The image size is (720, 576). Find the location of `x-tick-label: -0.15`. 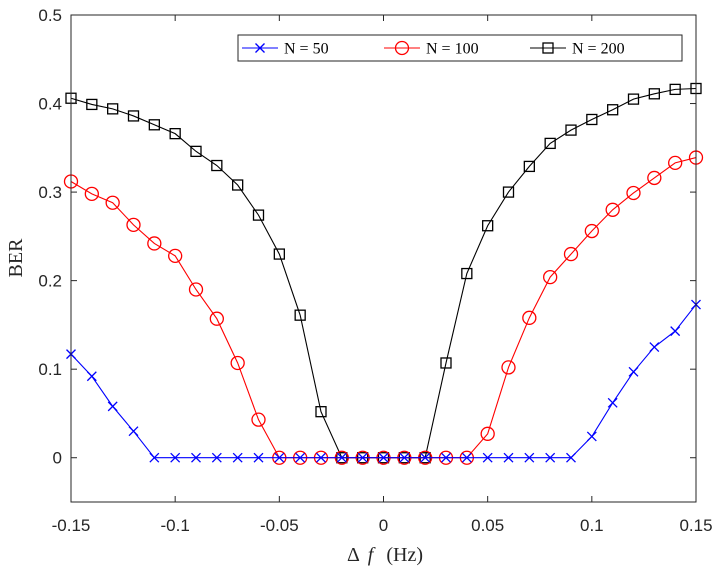

x-tick-label: -0.15 is located at coordinates (71, 525).